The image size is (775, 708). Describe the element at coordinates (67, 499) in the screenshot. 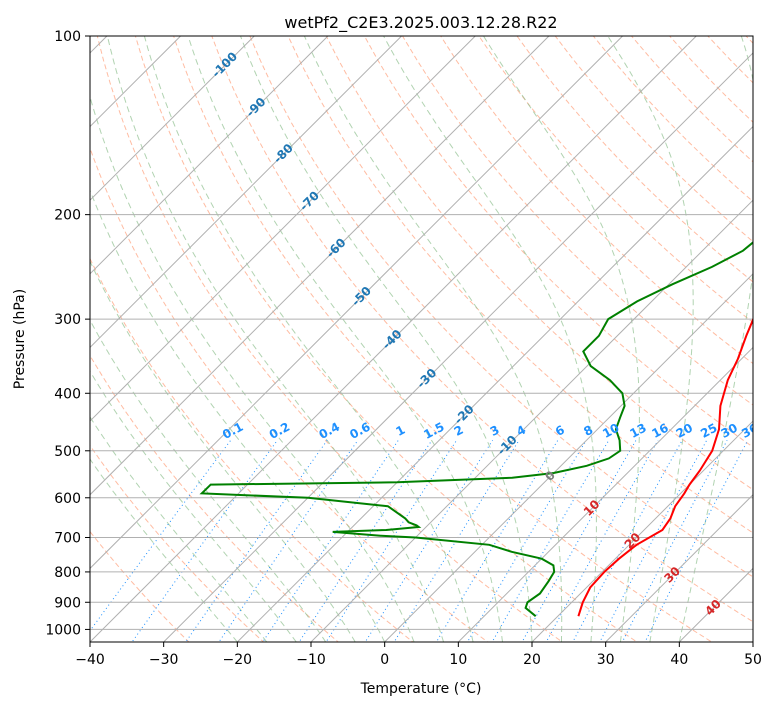

I see `y-tick-label: 600` at that location.